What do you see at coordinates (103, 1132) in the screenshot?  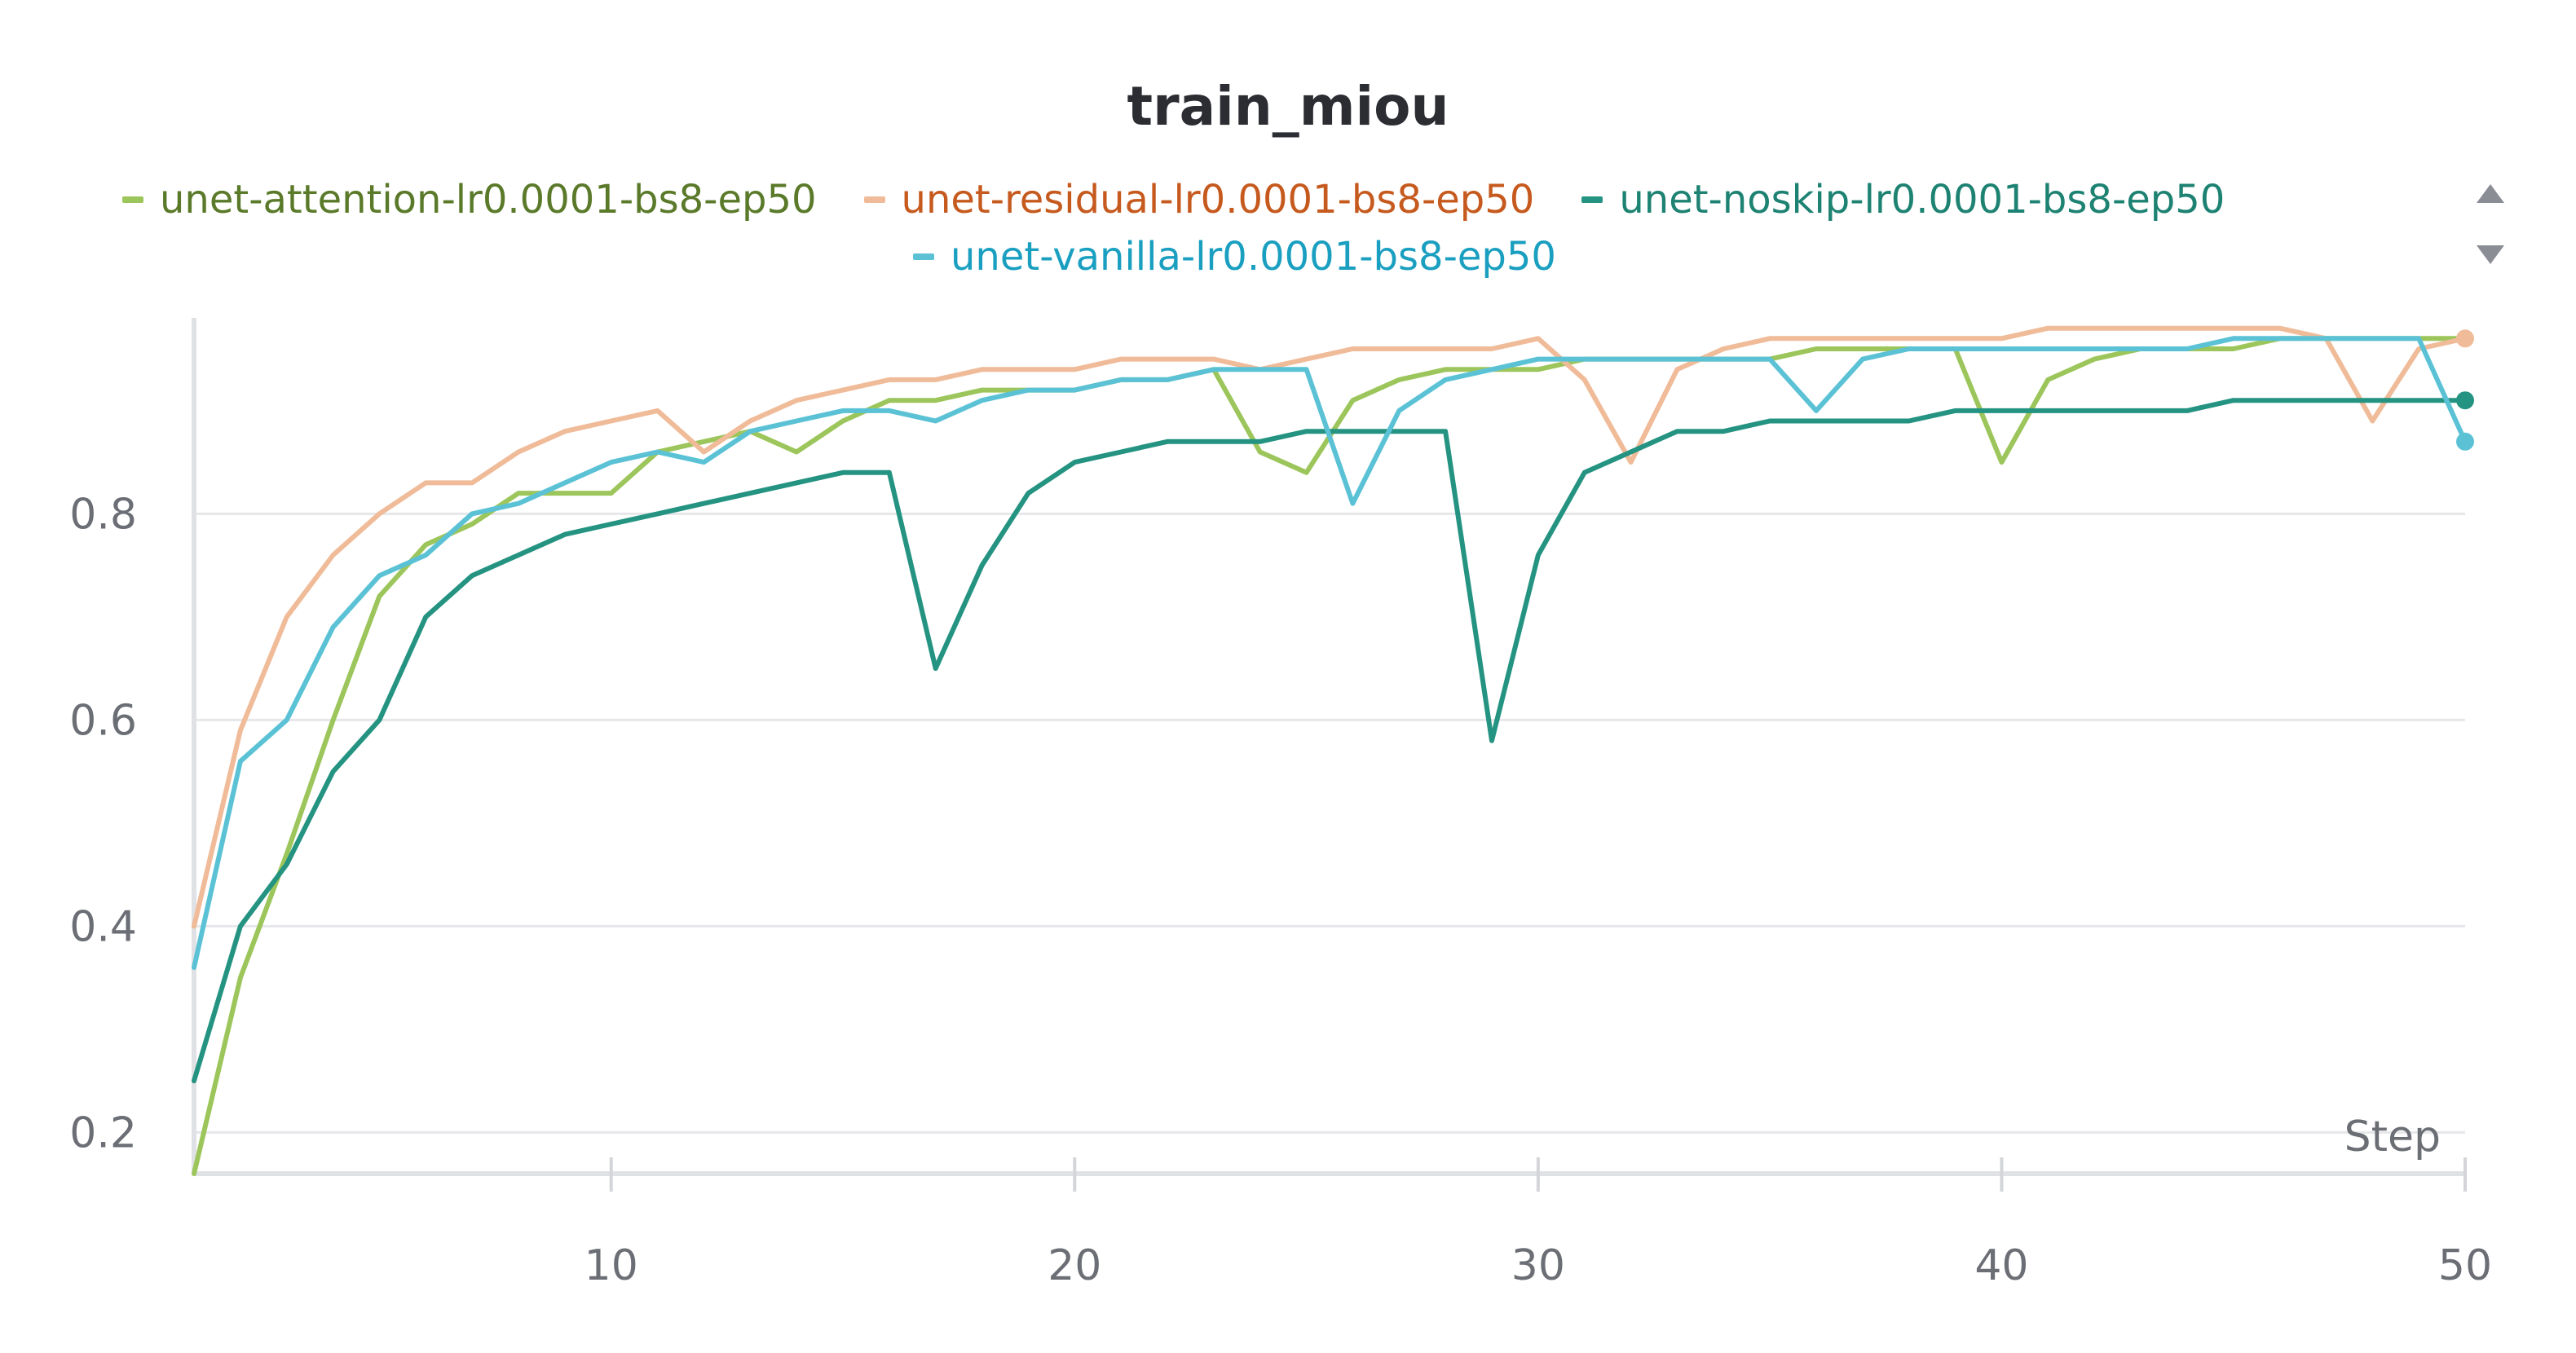 I see `y-tick-label: 0.2` at bounding box center [103, 1132].